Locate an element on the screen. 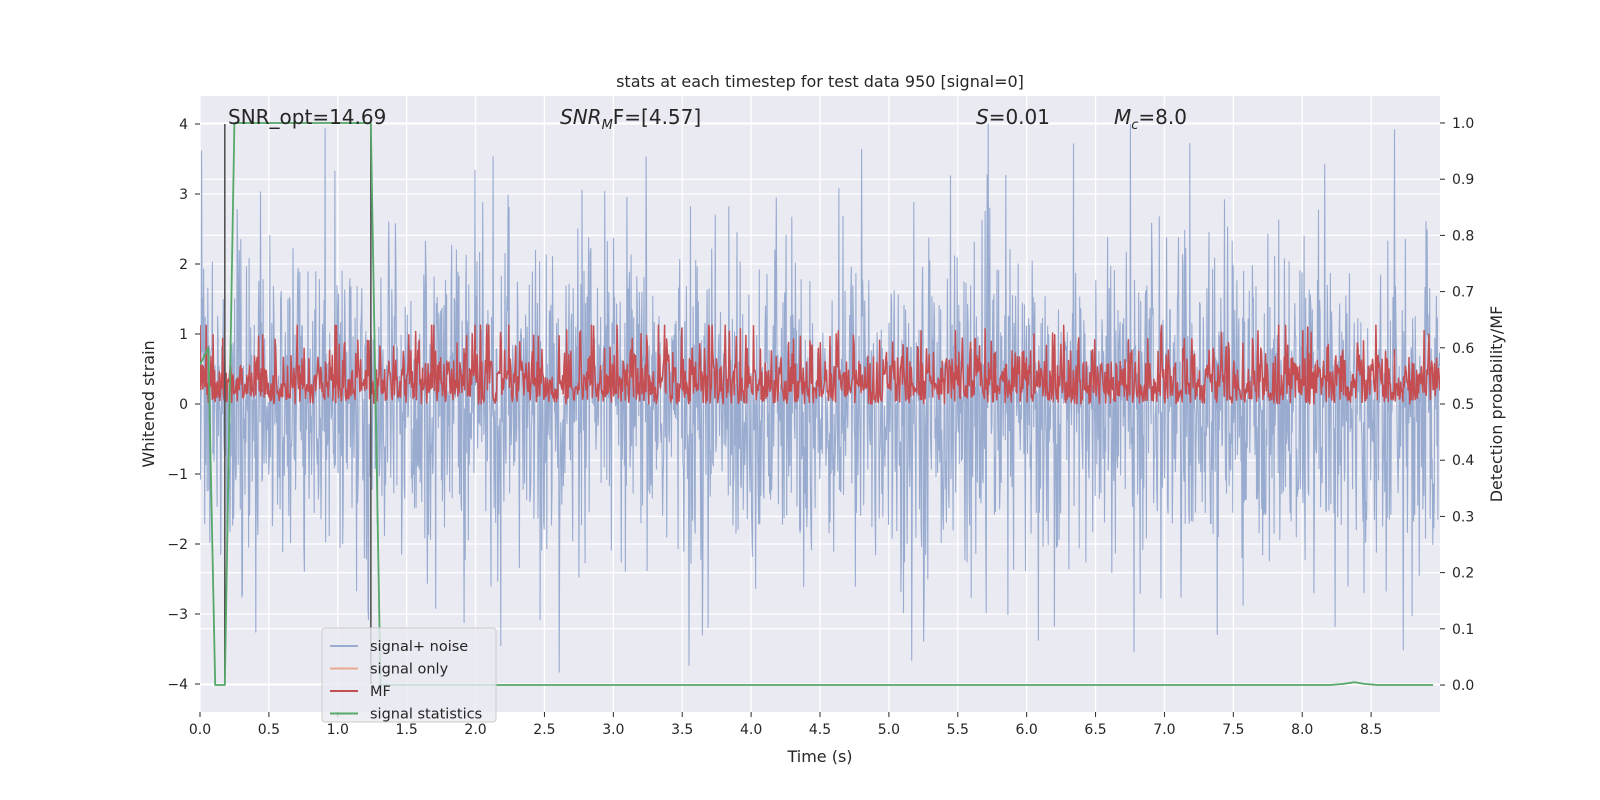 The image size is (1600, 800). snr-mf-main: SNR is located at coordinates (581, 117).